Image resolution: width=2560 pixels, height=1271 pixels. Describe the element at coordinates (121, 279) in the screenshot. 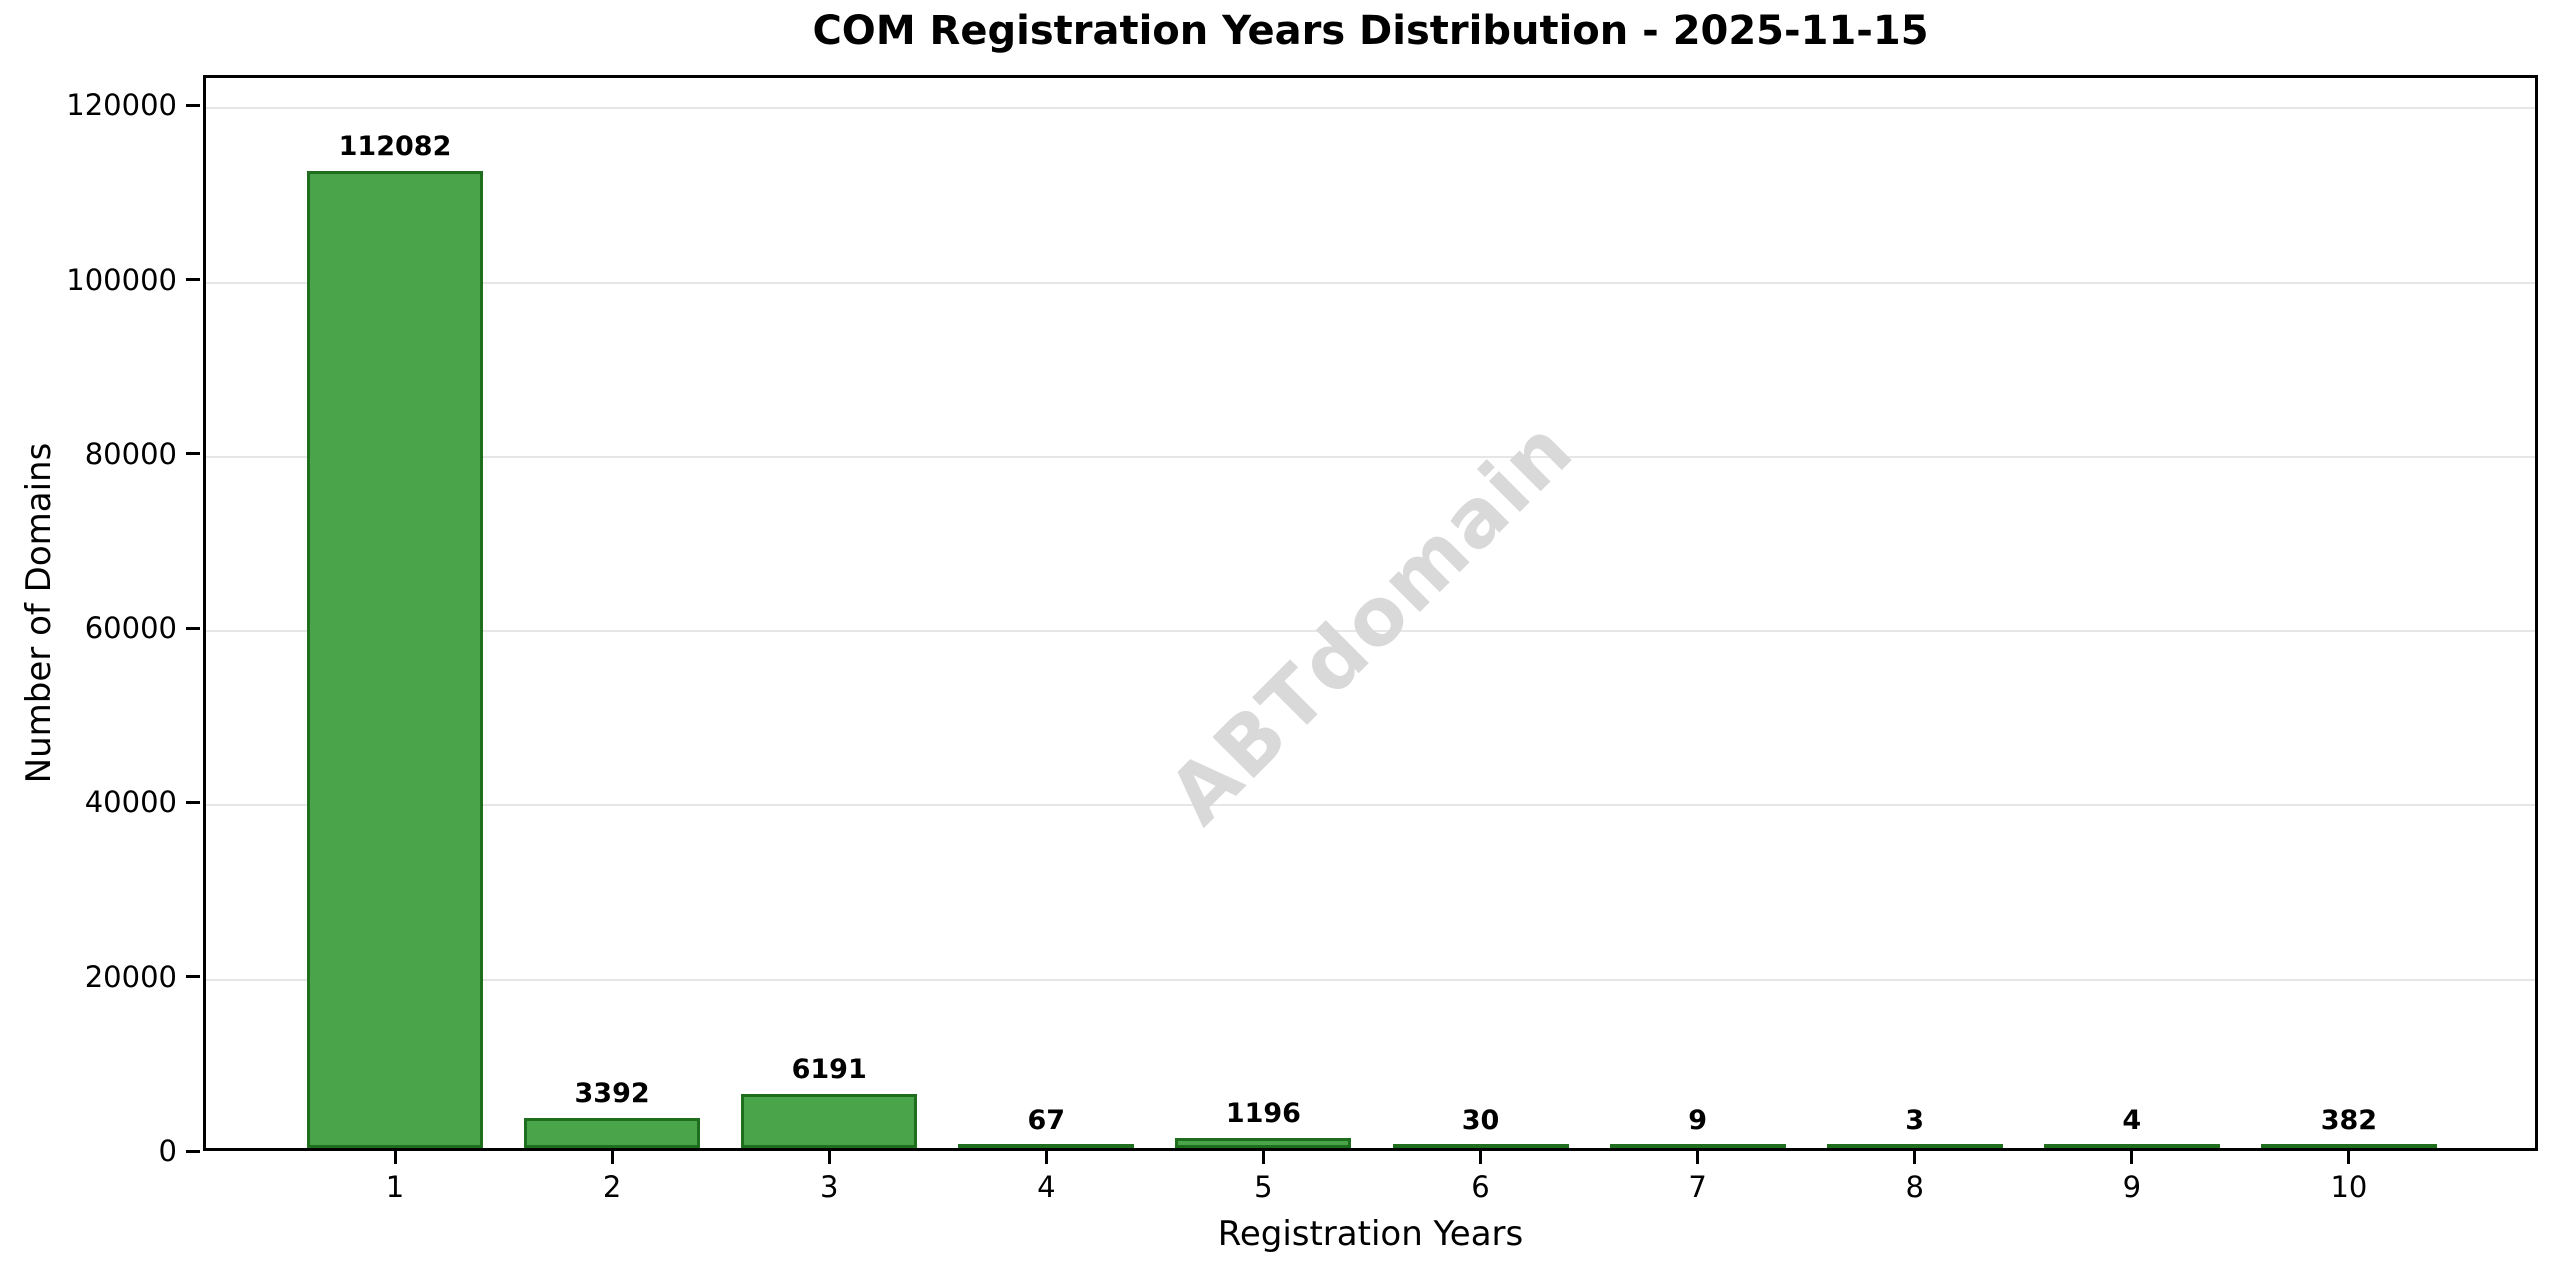

I see `y-tick-label-100000: 100000` at that location.